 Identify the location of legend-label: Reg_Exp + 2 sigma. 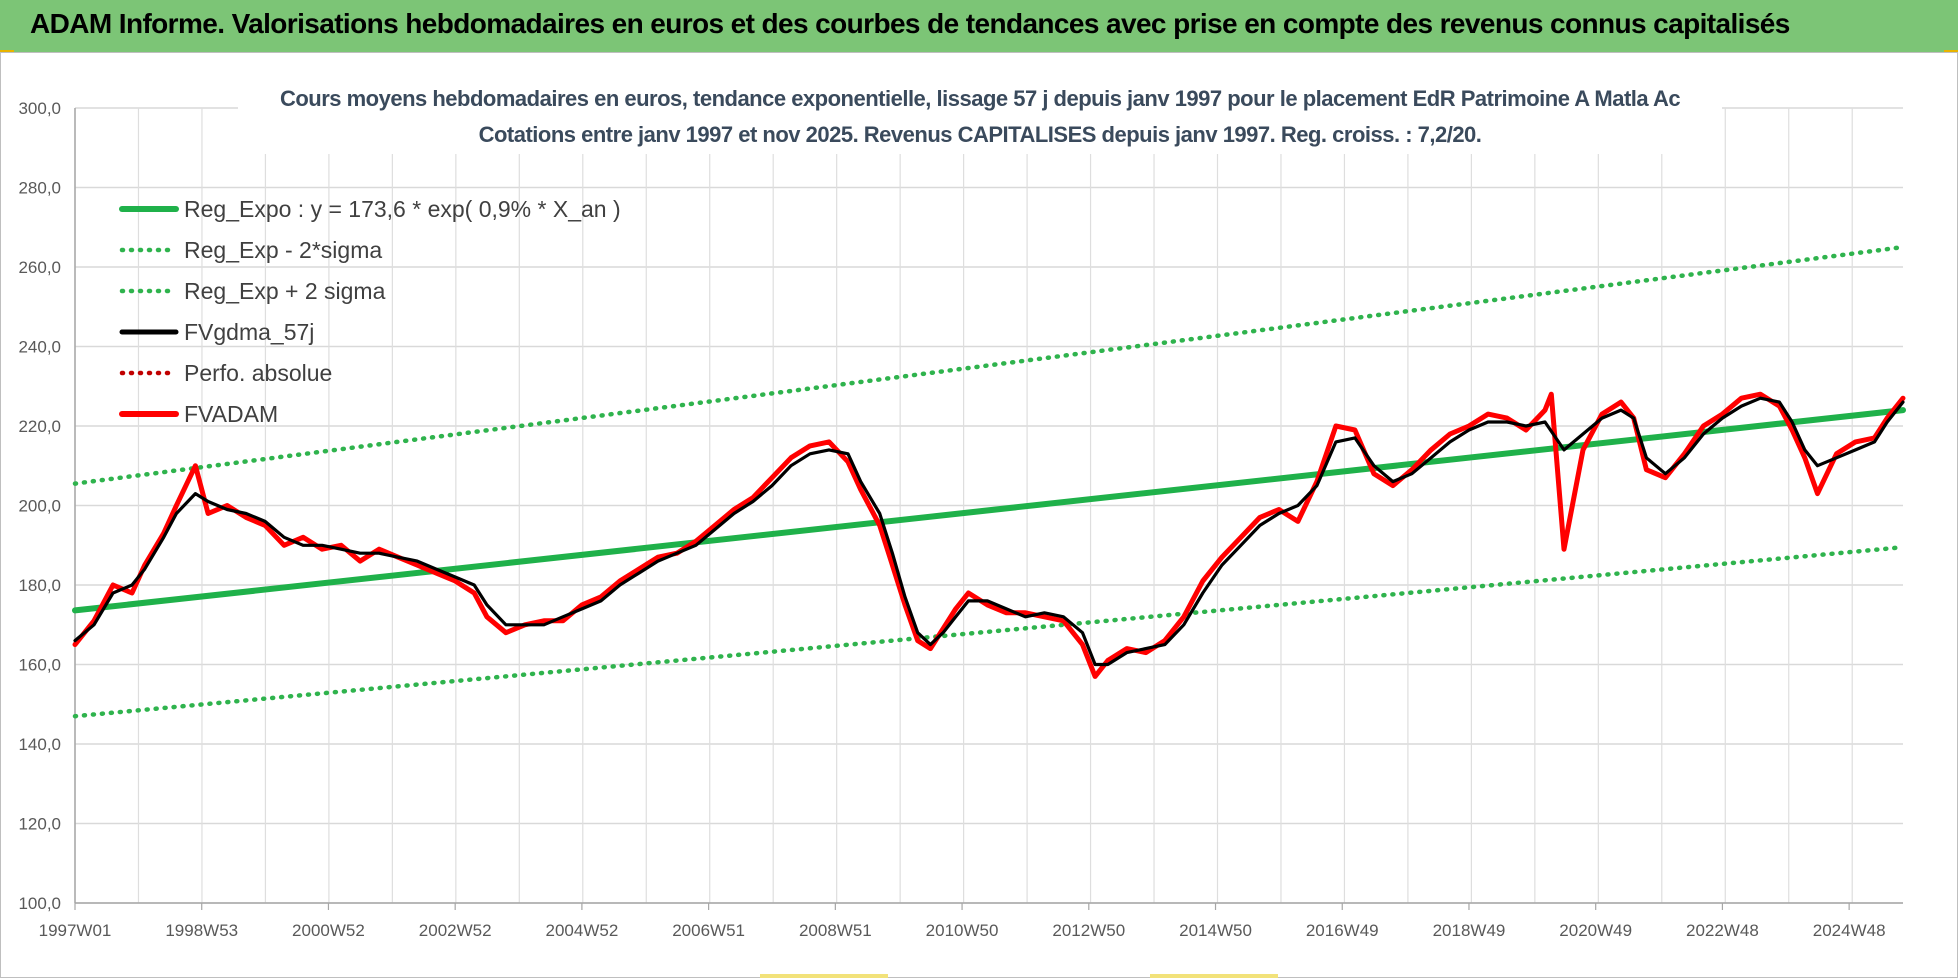
(285, 291).